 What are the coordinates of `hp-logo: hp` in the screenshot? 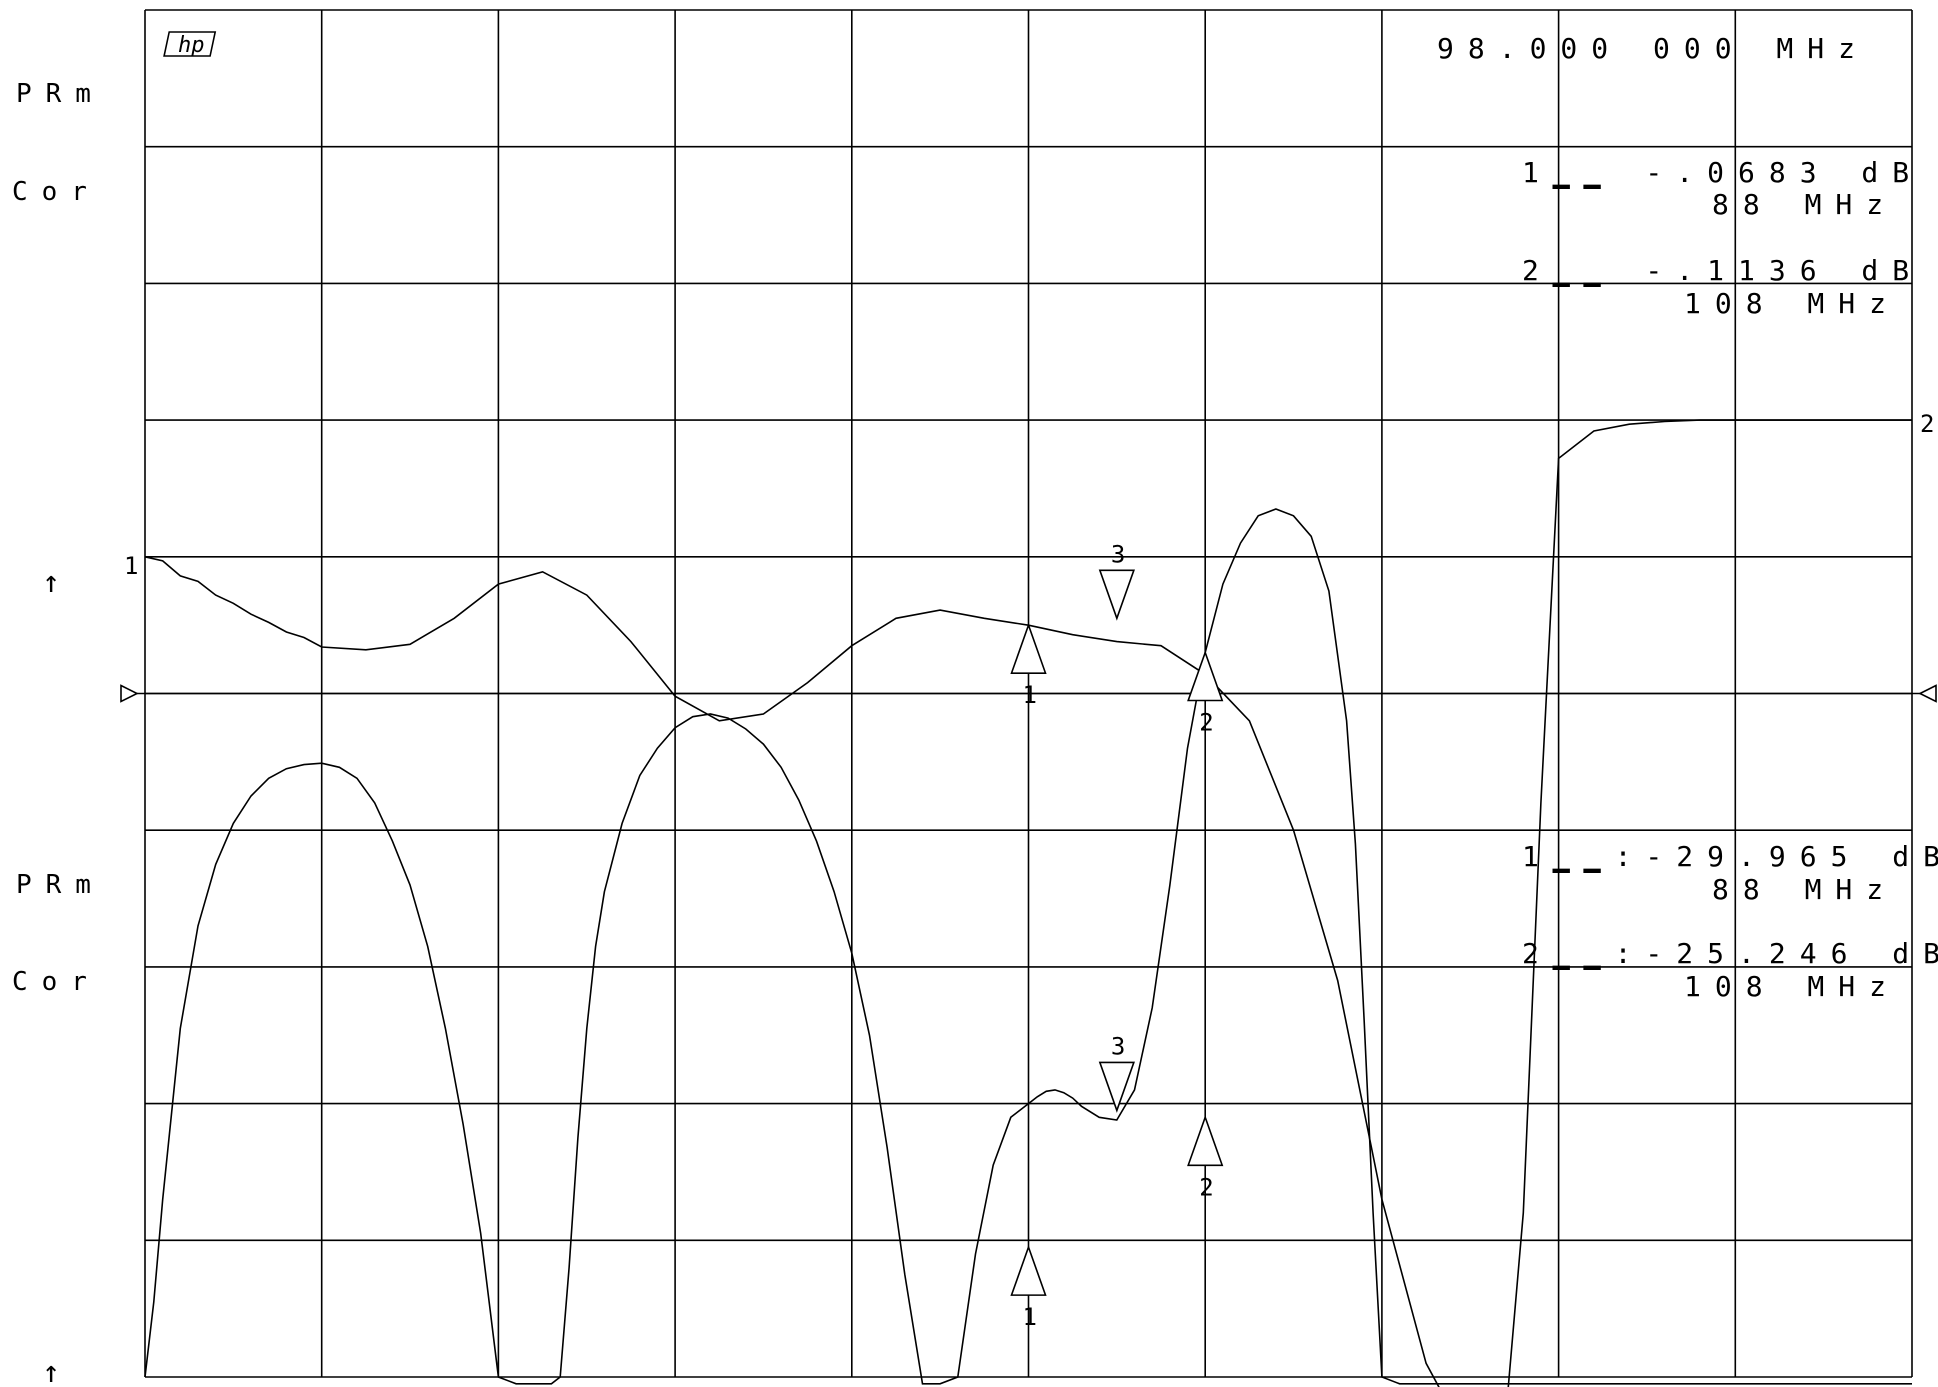 It's located at (190, 44).